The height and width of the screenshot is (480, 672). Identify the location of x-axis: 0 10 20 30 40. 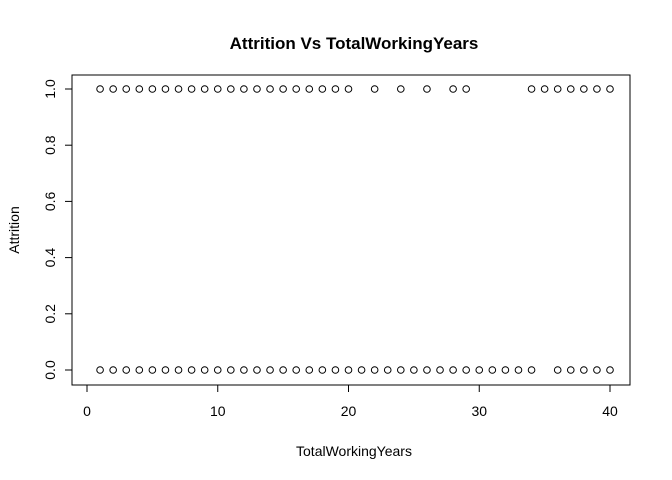
(350, 401).